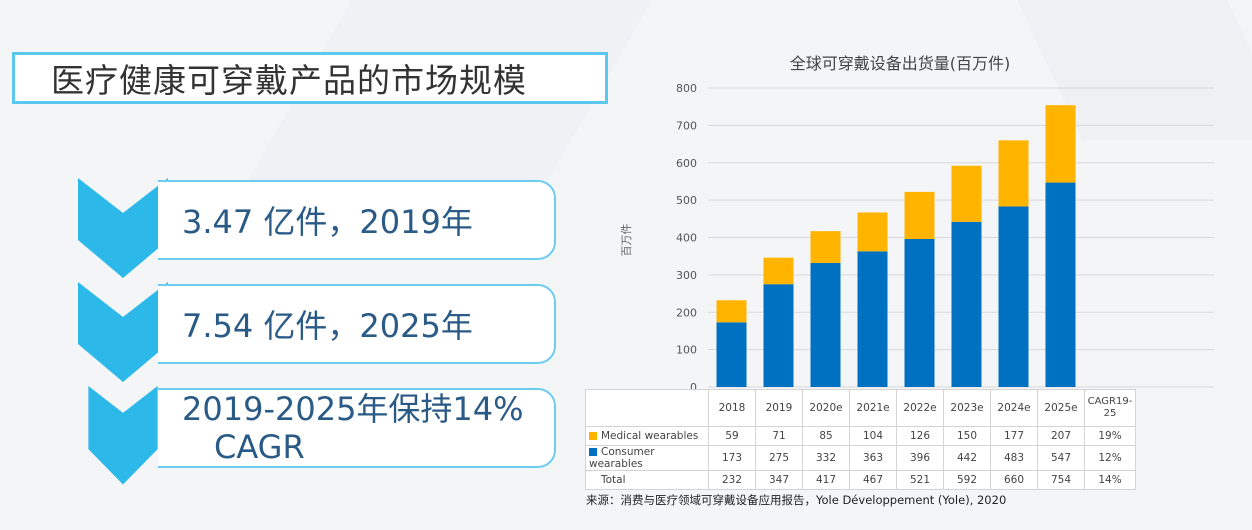  Describe the element at coordinates (1110, 458) in the screenshot. I see `table-cell: 12%` at that location.